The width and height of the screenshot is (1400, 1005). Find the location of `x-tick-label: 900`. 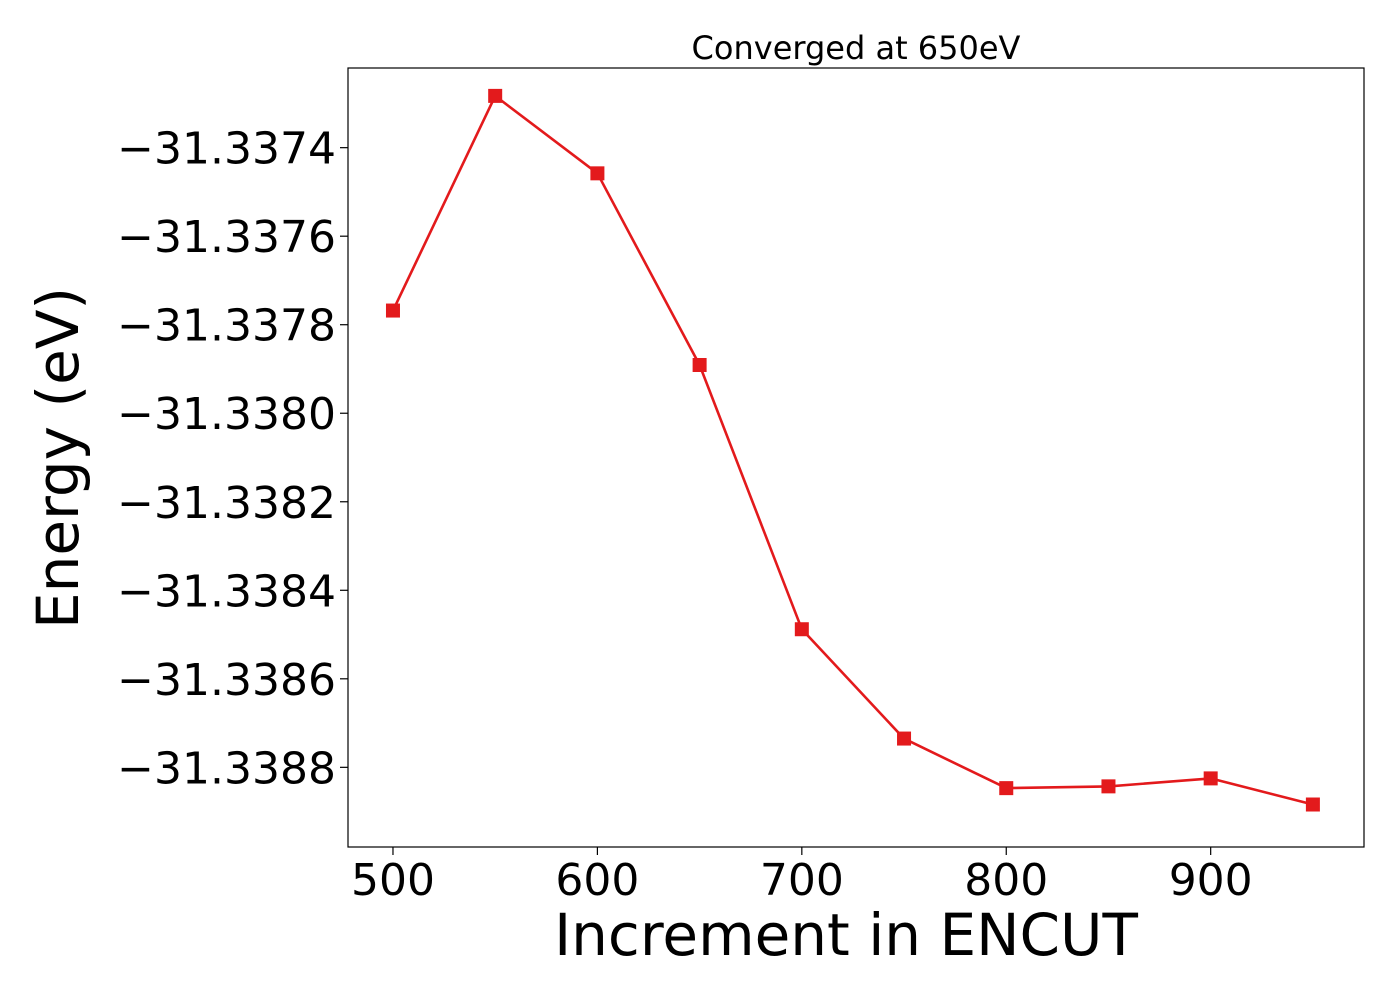

x-tick-label: 900 is located at coordinates (1211, 880).